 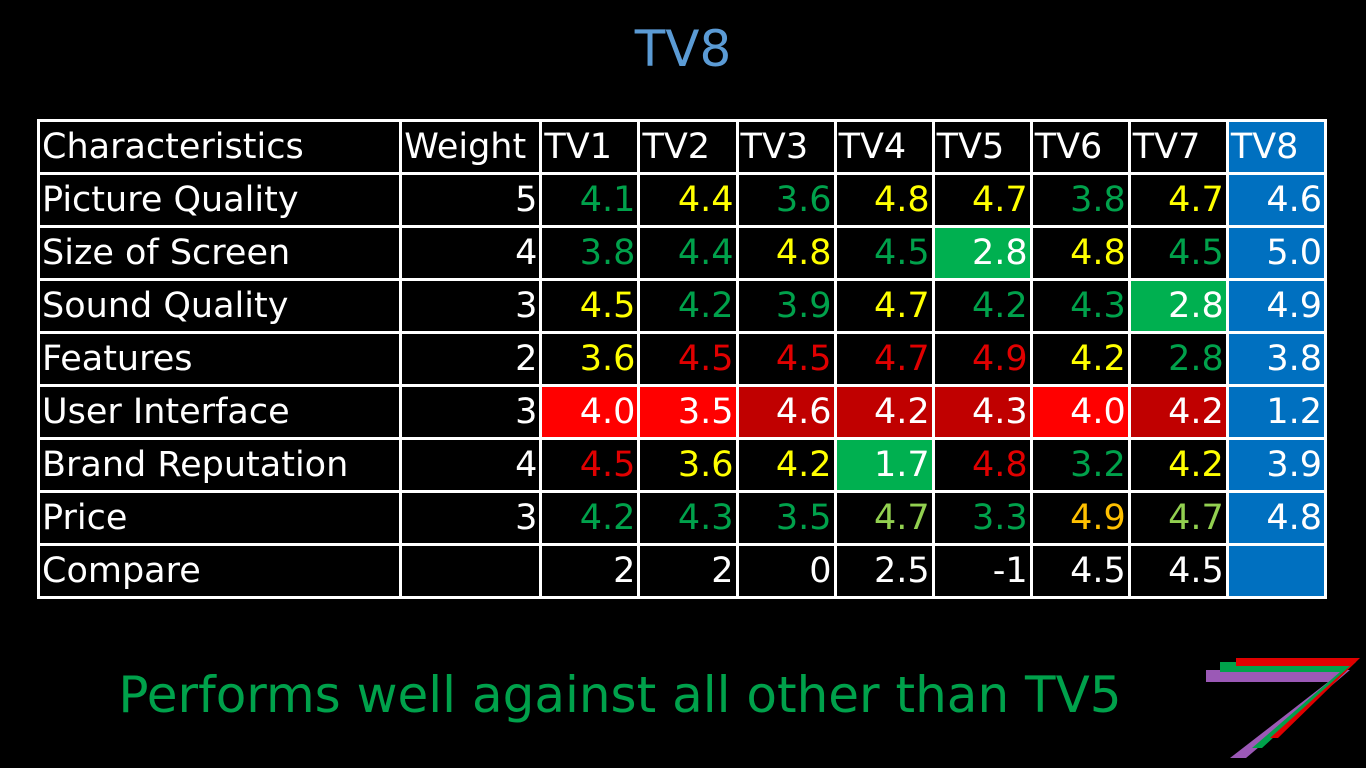 I want to click on score-cell: 1.7, so click(x=884, y=465).